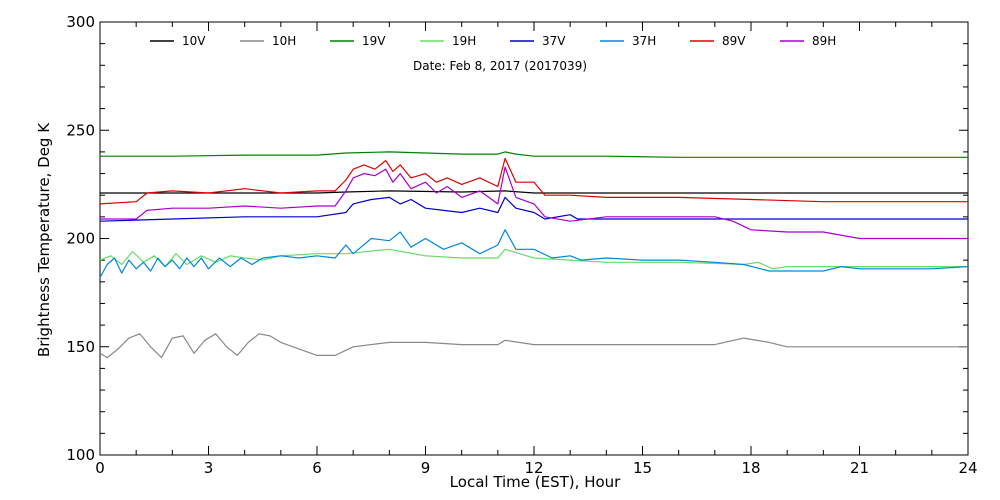 The width and height of the screenshot is (1000, 500). What do you see at coordinates (533, 468) in the screenshot?
I see `x-tick-label: 12` at bounding box center [533, 468].